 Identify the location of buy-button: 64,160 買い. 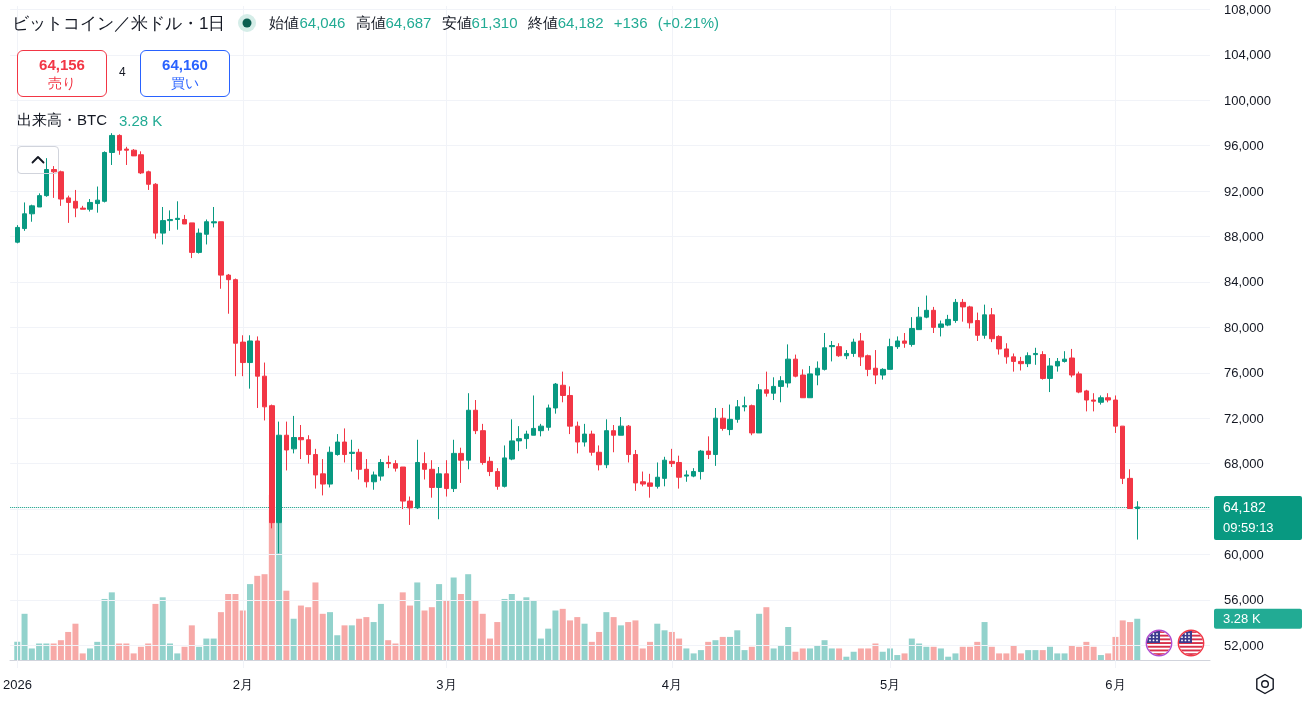
(185, 73).